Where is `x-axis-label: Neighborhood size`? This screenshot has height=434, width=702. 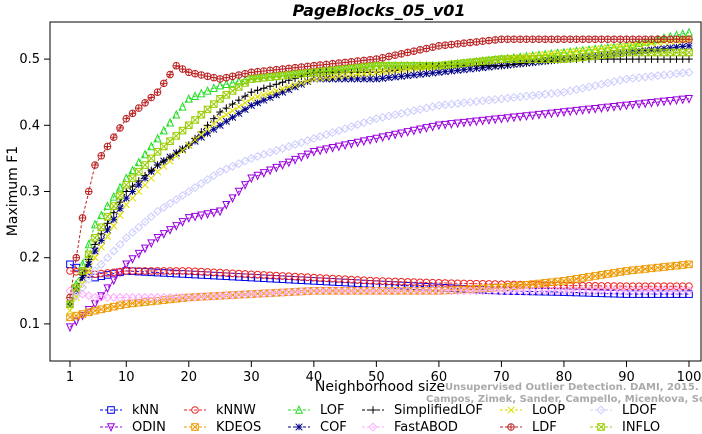
x-axis-label: Neighborhood size is located at coordinates (380, 387).